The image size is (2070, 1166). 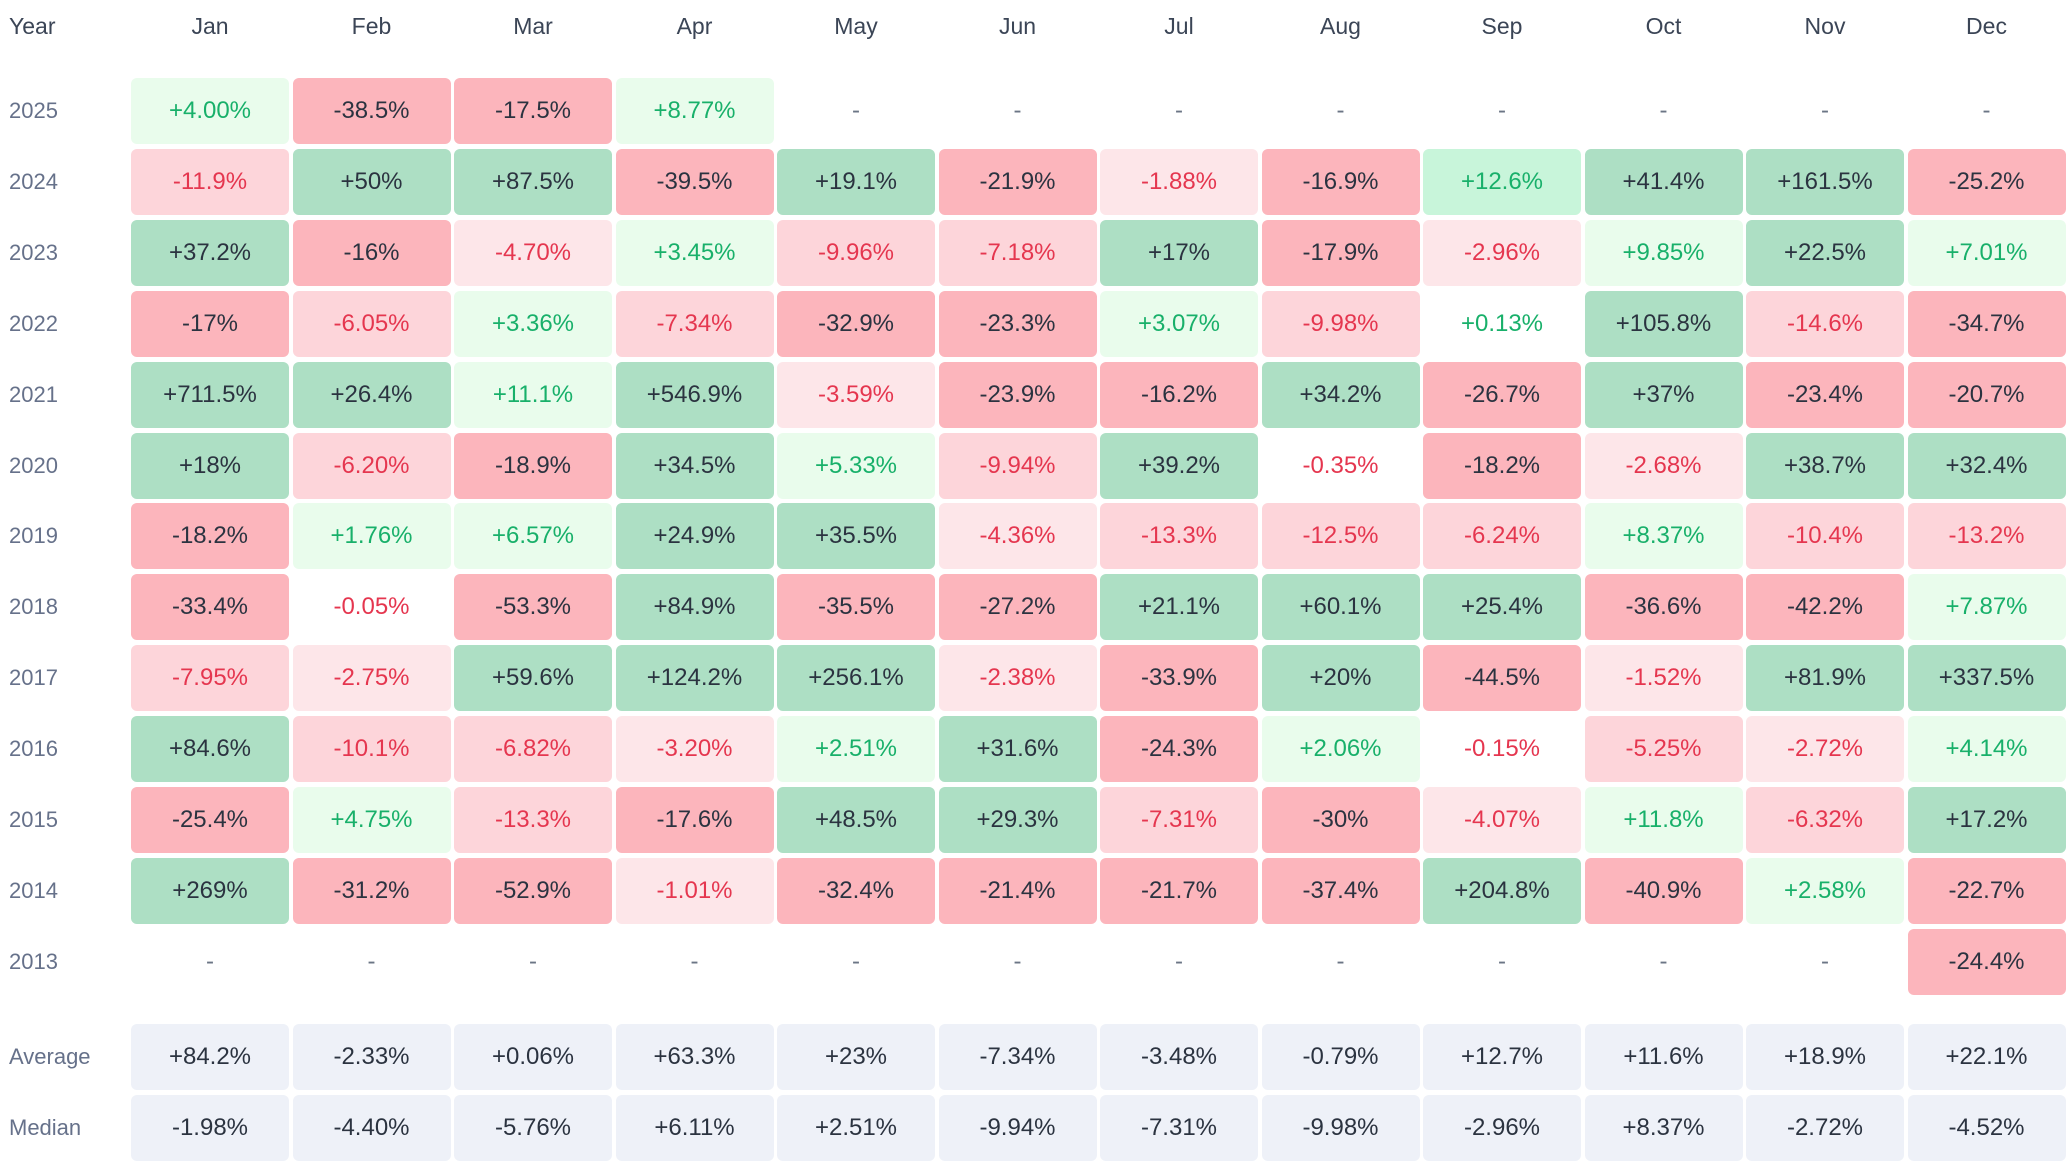 What do you see at coordinates (694, 890) in the screenshot?
I see `return-cell: -1.01%` at bounding box center [694, 890].